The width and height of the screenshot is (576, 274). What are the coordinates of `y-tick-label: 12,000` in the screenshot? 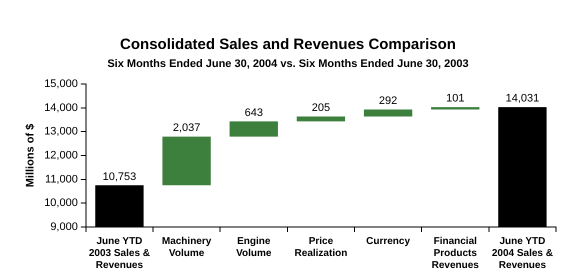 It's located at (61, 156).